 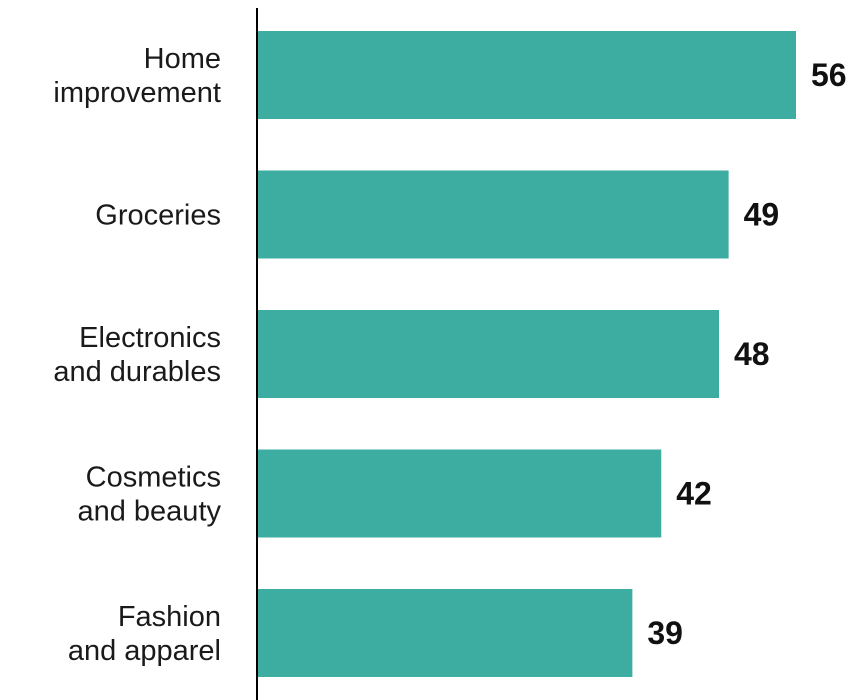 What do you see at coordinates (762, 215) in the screenshot?
I see `value-label-1: 49` at bounding box center [762, 215].